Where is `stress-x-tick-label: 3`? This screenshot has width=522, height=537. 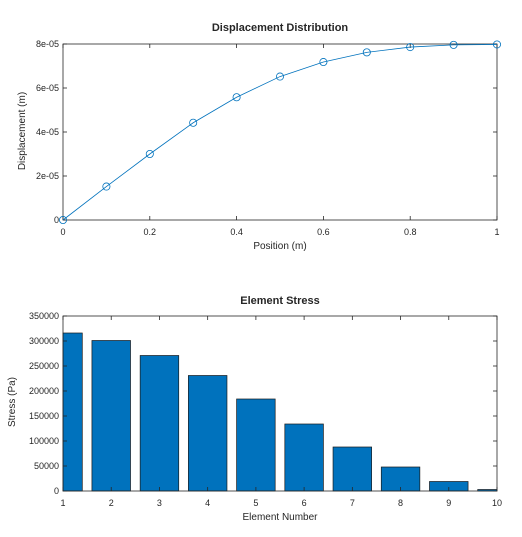 stress-x-tick-label: 3 is located at coordinates (159, 503).